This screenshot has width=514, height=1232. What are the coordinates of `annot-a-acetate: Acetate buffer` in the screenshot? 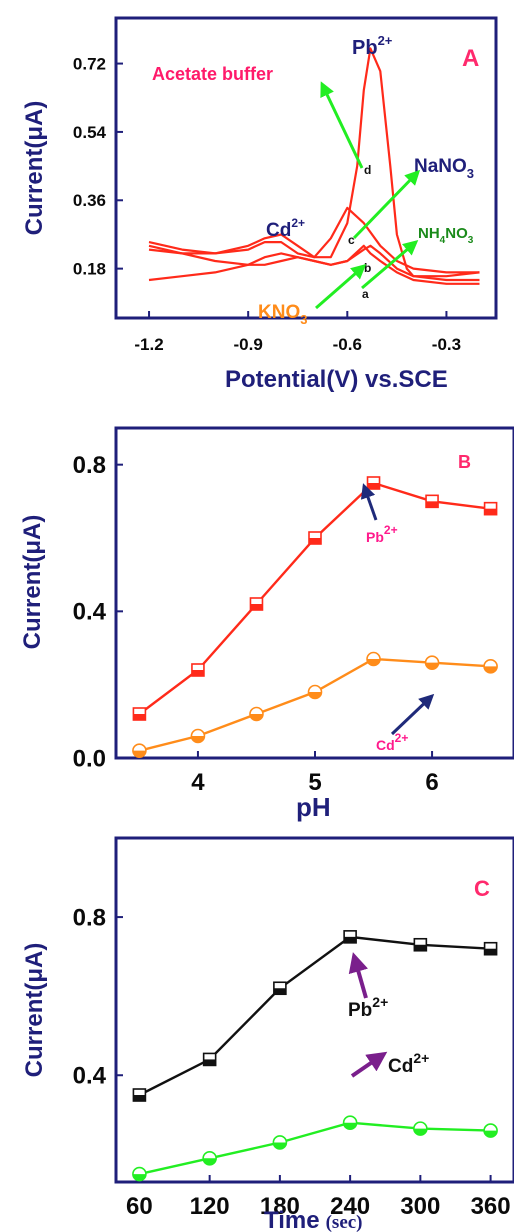 It's located at (212, 74).